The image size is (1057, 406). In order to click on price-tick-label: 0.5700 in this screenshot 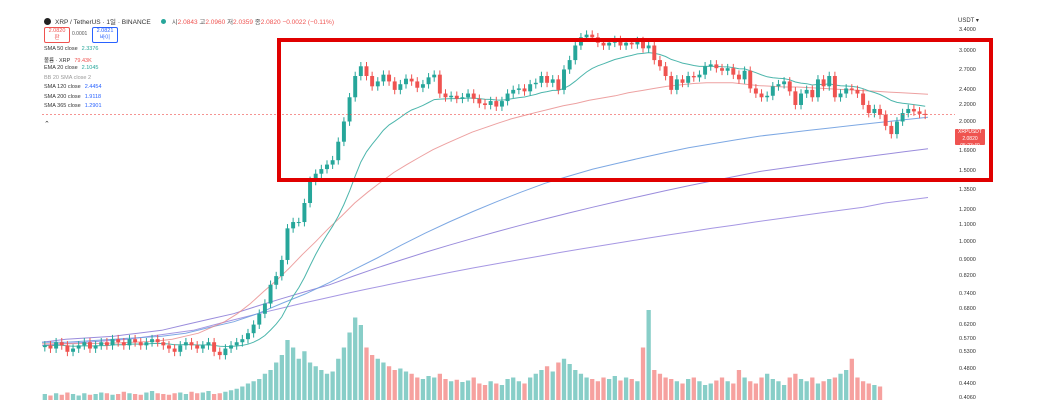, I will do `click(967, 339)`.